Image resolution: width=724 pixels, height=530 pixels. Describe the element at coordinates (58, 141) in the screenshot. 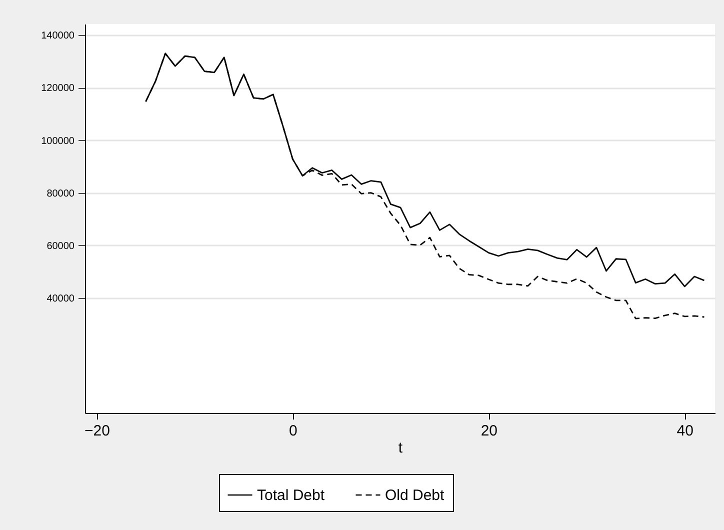

I see `y-tick-label: 100000` at that location.